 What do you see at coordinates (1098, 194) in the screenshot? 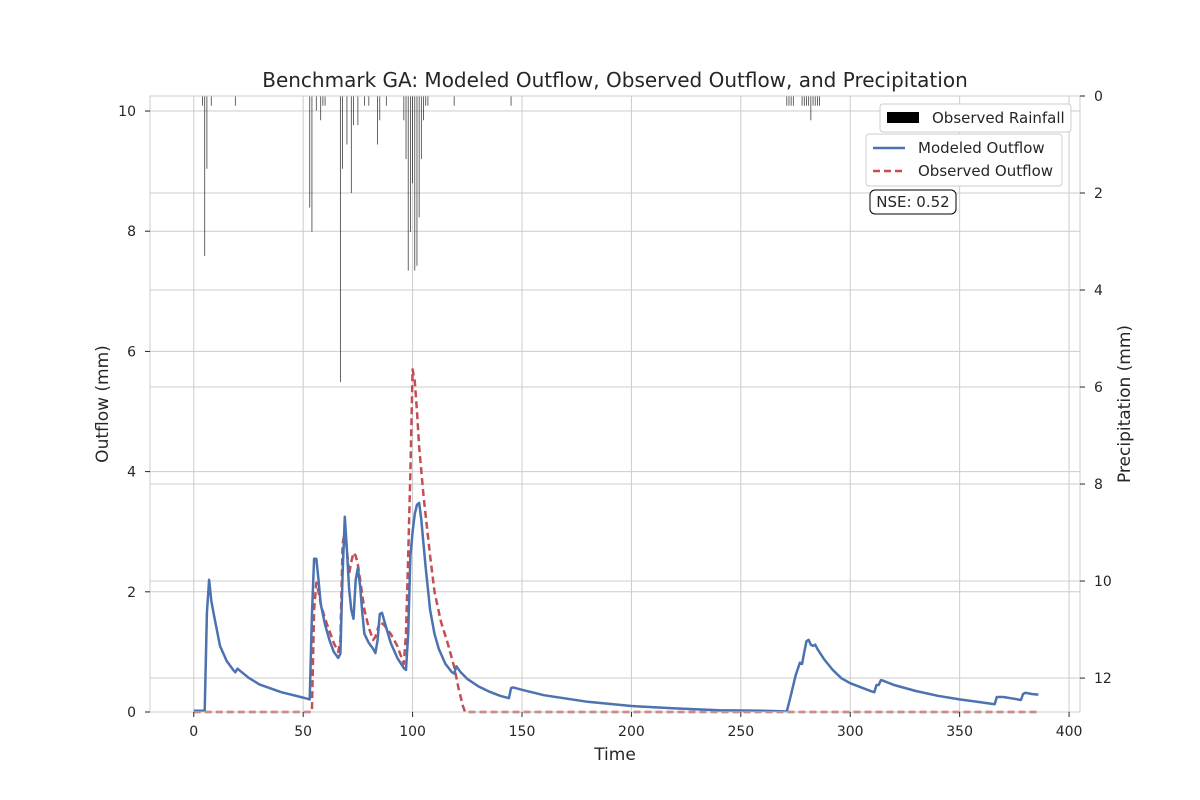
I see `y2-tick-label: 2` at bounding box center [1098, 194].